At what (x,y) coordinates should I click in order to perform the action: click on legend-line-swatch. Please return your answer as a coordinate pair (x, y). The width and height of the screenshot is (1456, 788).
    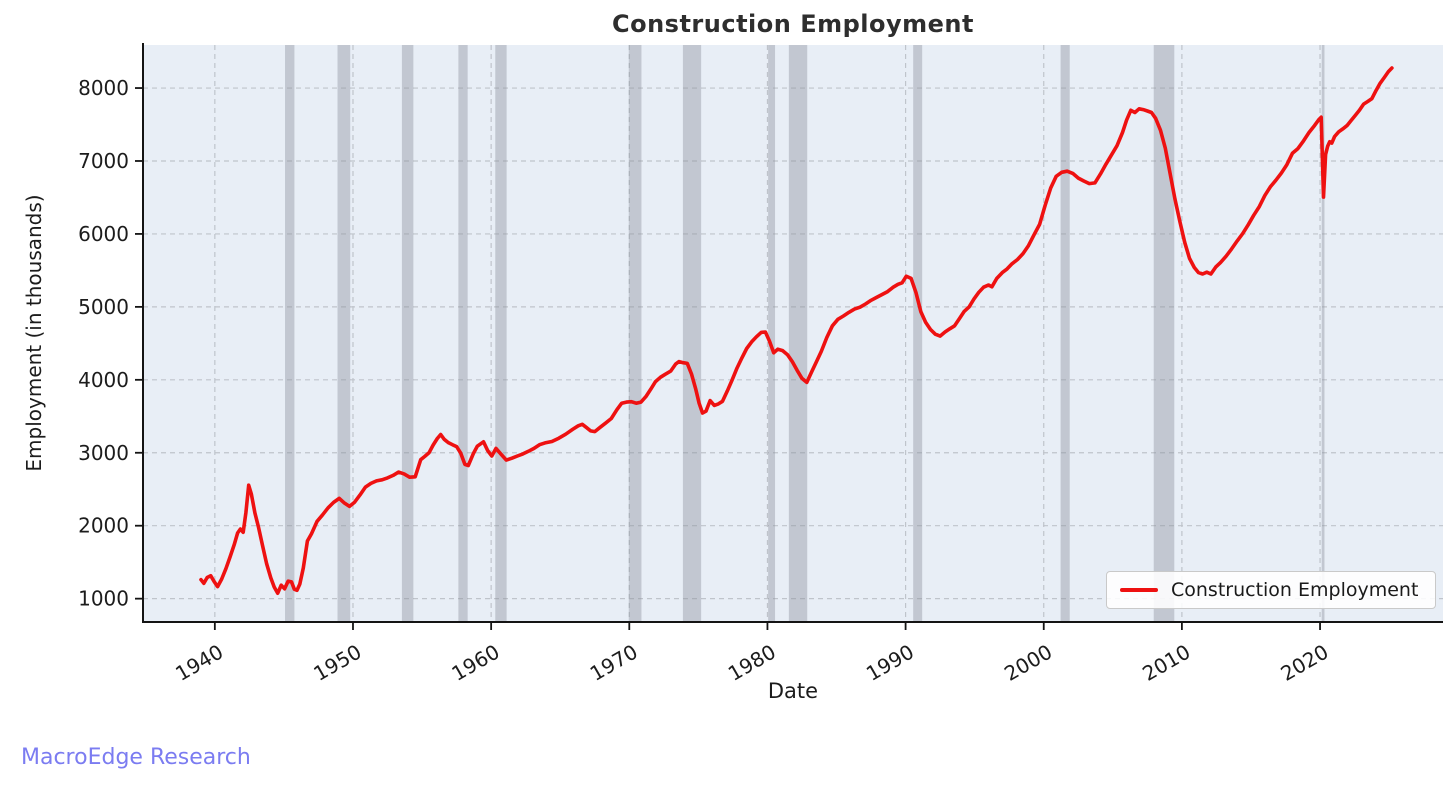
    Looking at the image, I should click on (1139, 590).